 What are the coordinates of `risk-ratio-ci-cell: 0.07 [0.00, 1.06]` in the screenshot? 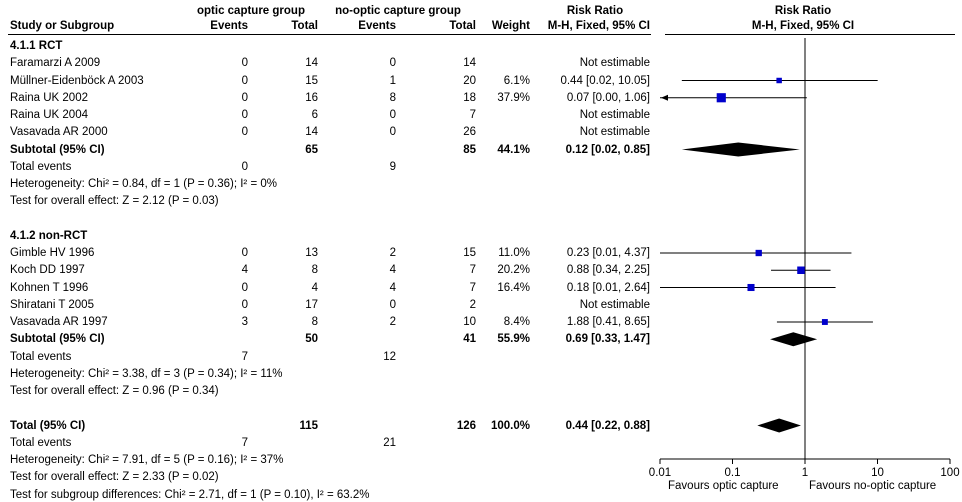 It's located at (608, 97).